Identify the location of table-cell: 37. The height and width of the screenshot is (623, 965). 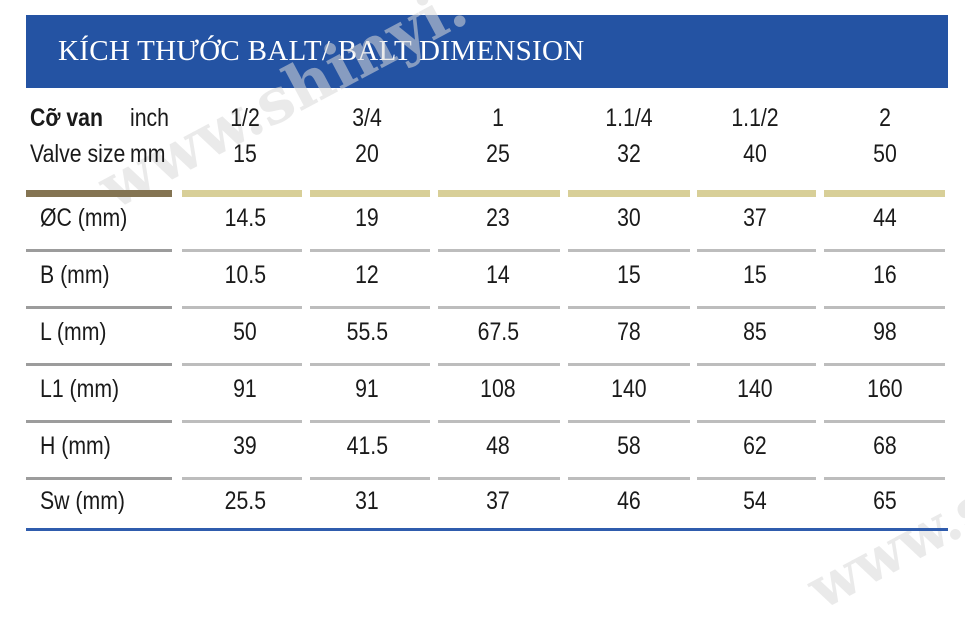
(498, 501).